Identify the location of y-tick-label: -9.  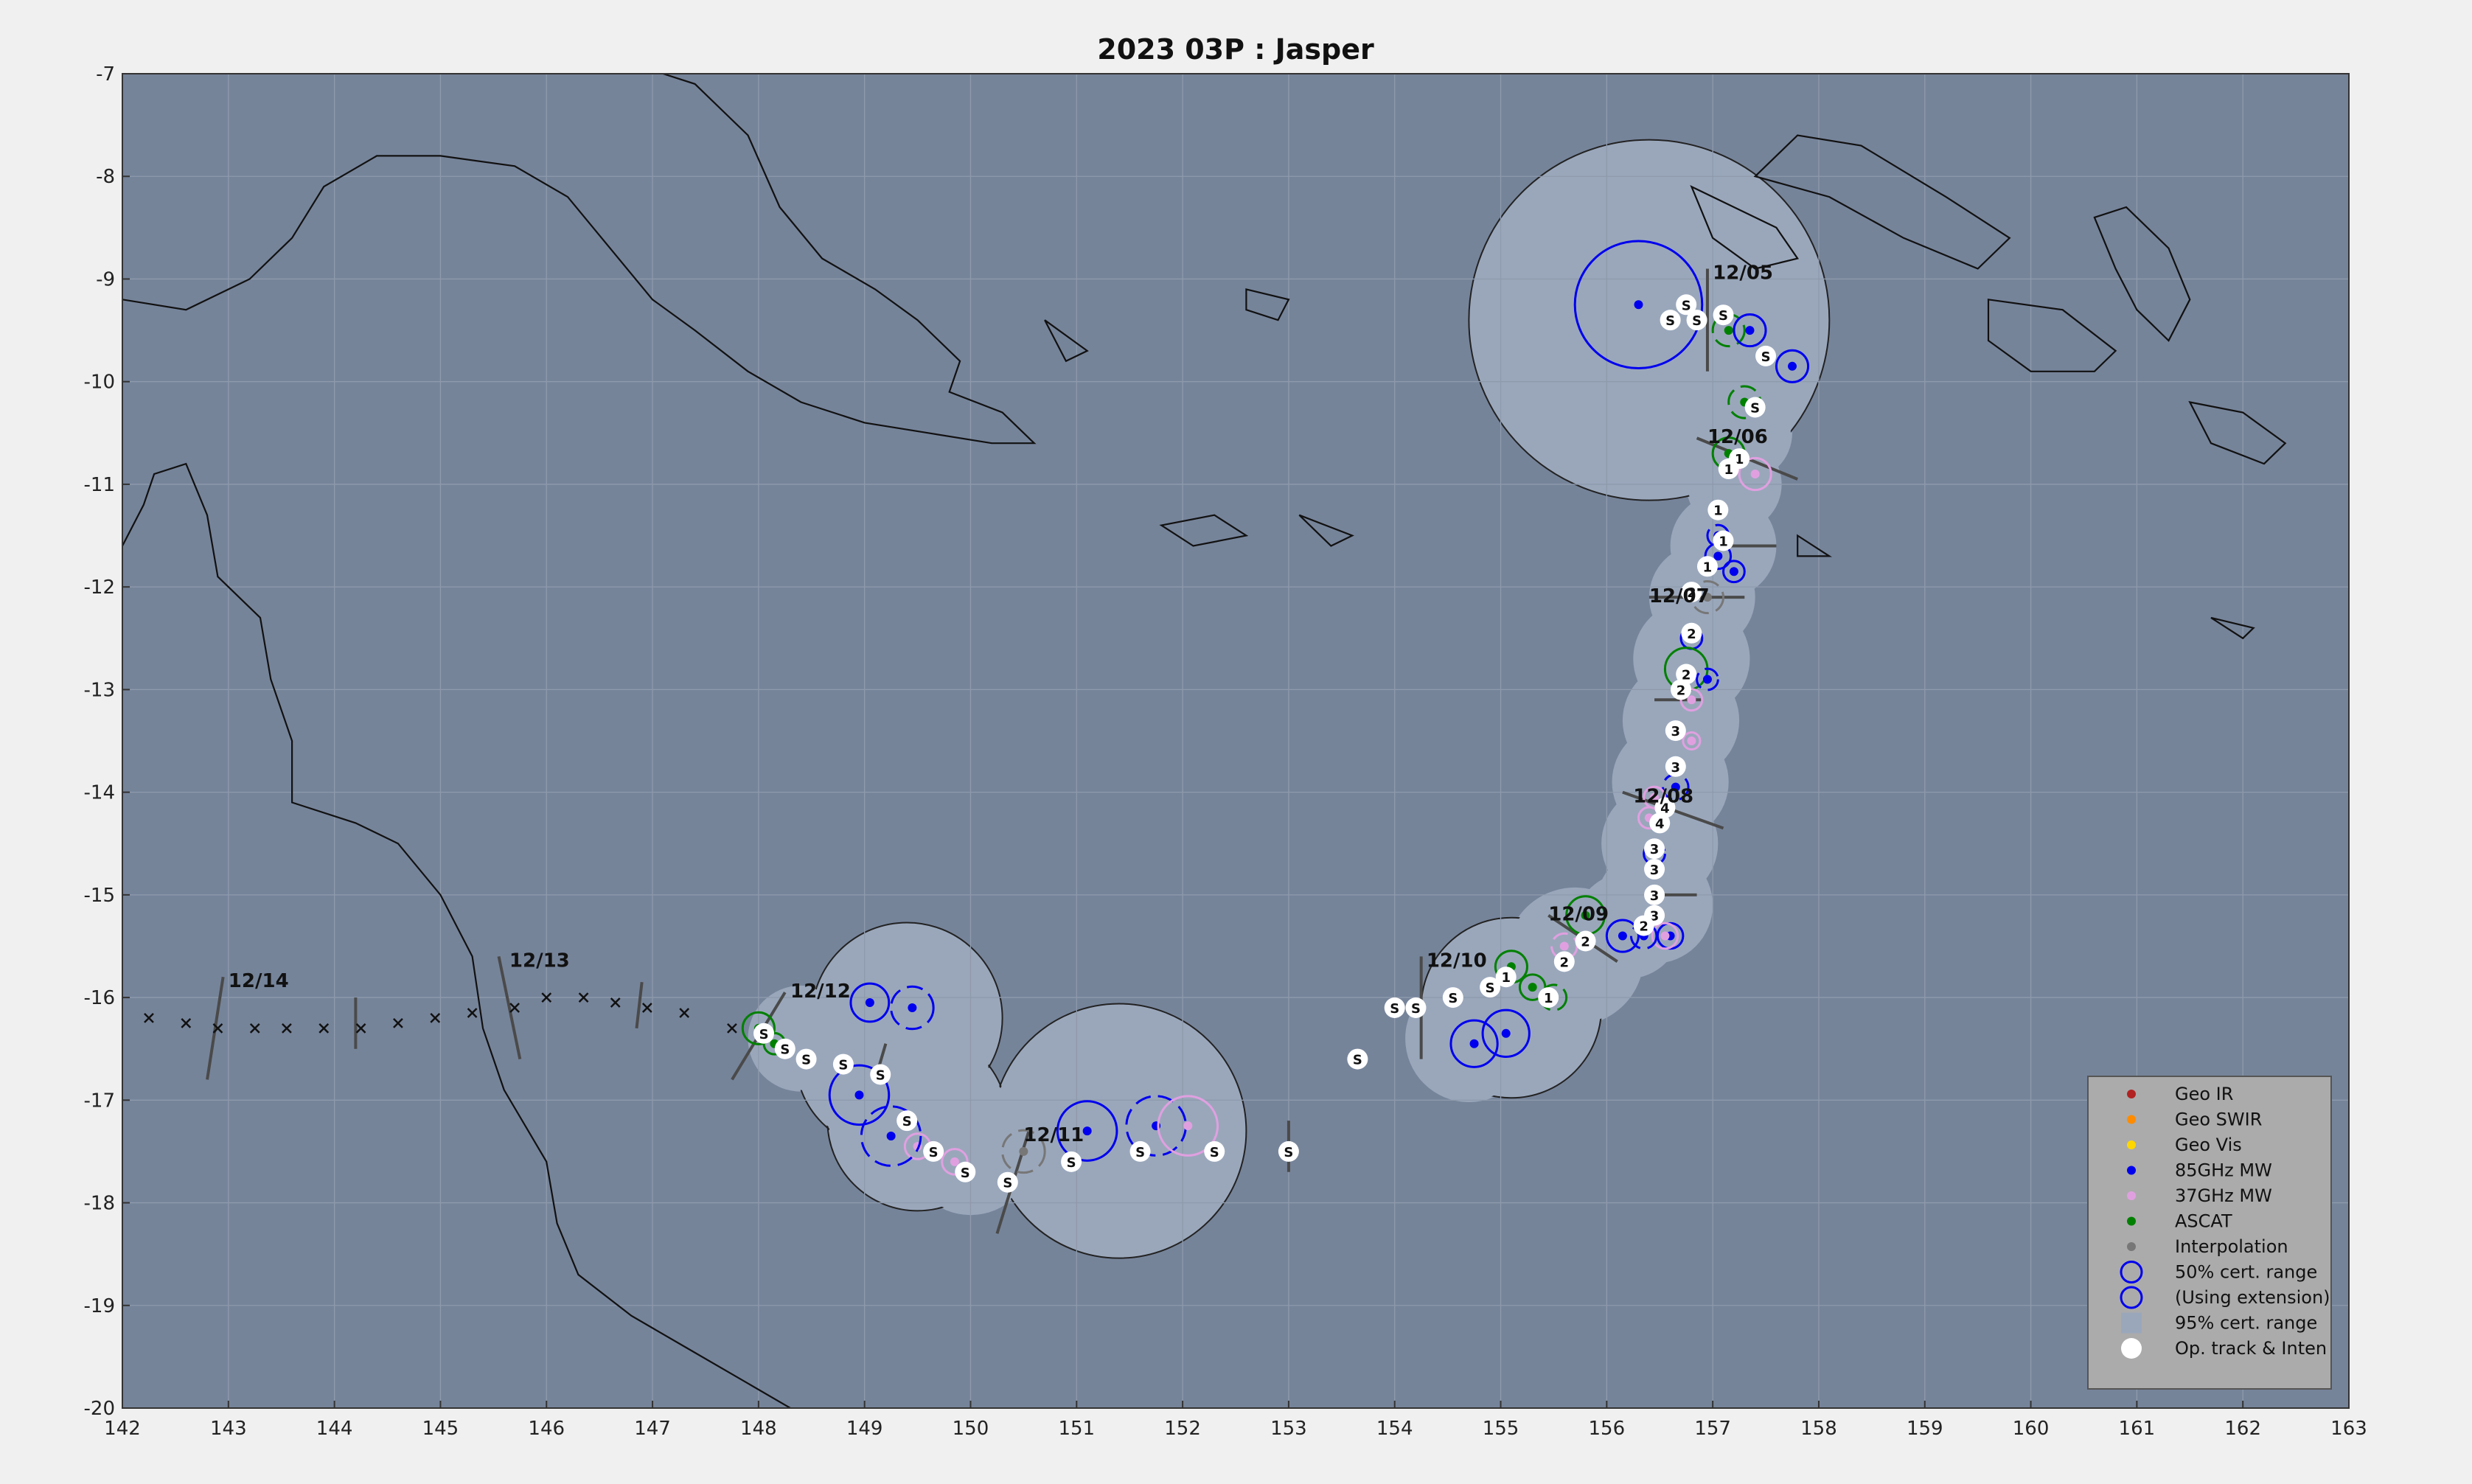
(106, 279).